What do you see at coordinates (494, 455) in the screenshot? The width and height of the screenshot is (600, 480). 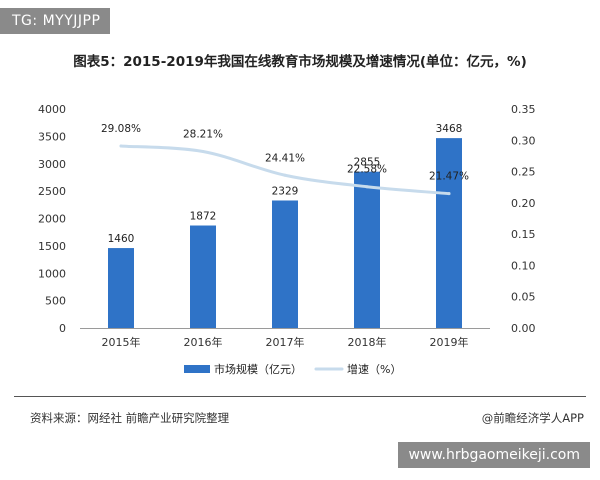 I see `watermark-tag-bottom: www.hrbgaomeikeji.com` at bounding box center [494, 455].